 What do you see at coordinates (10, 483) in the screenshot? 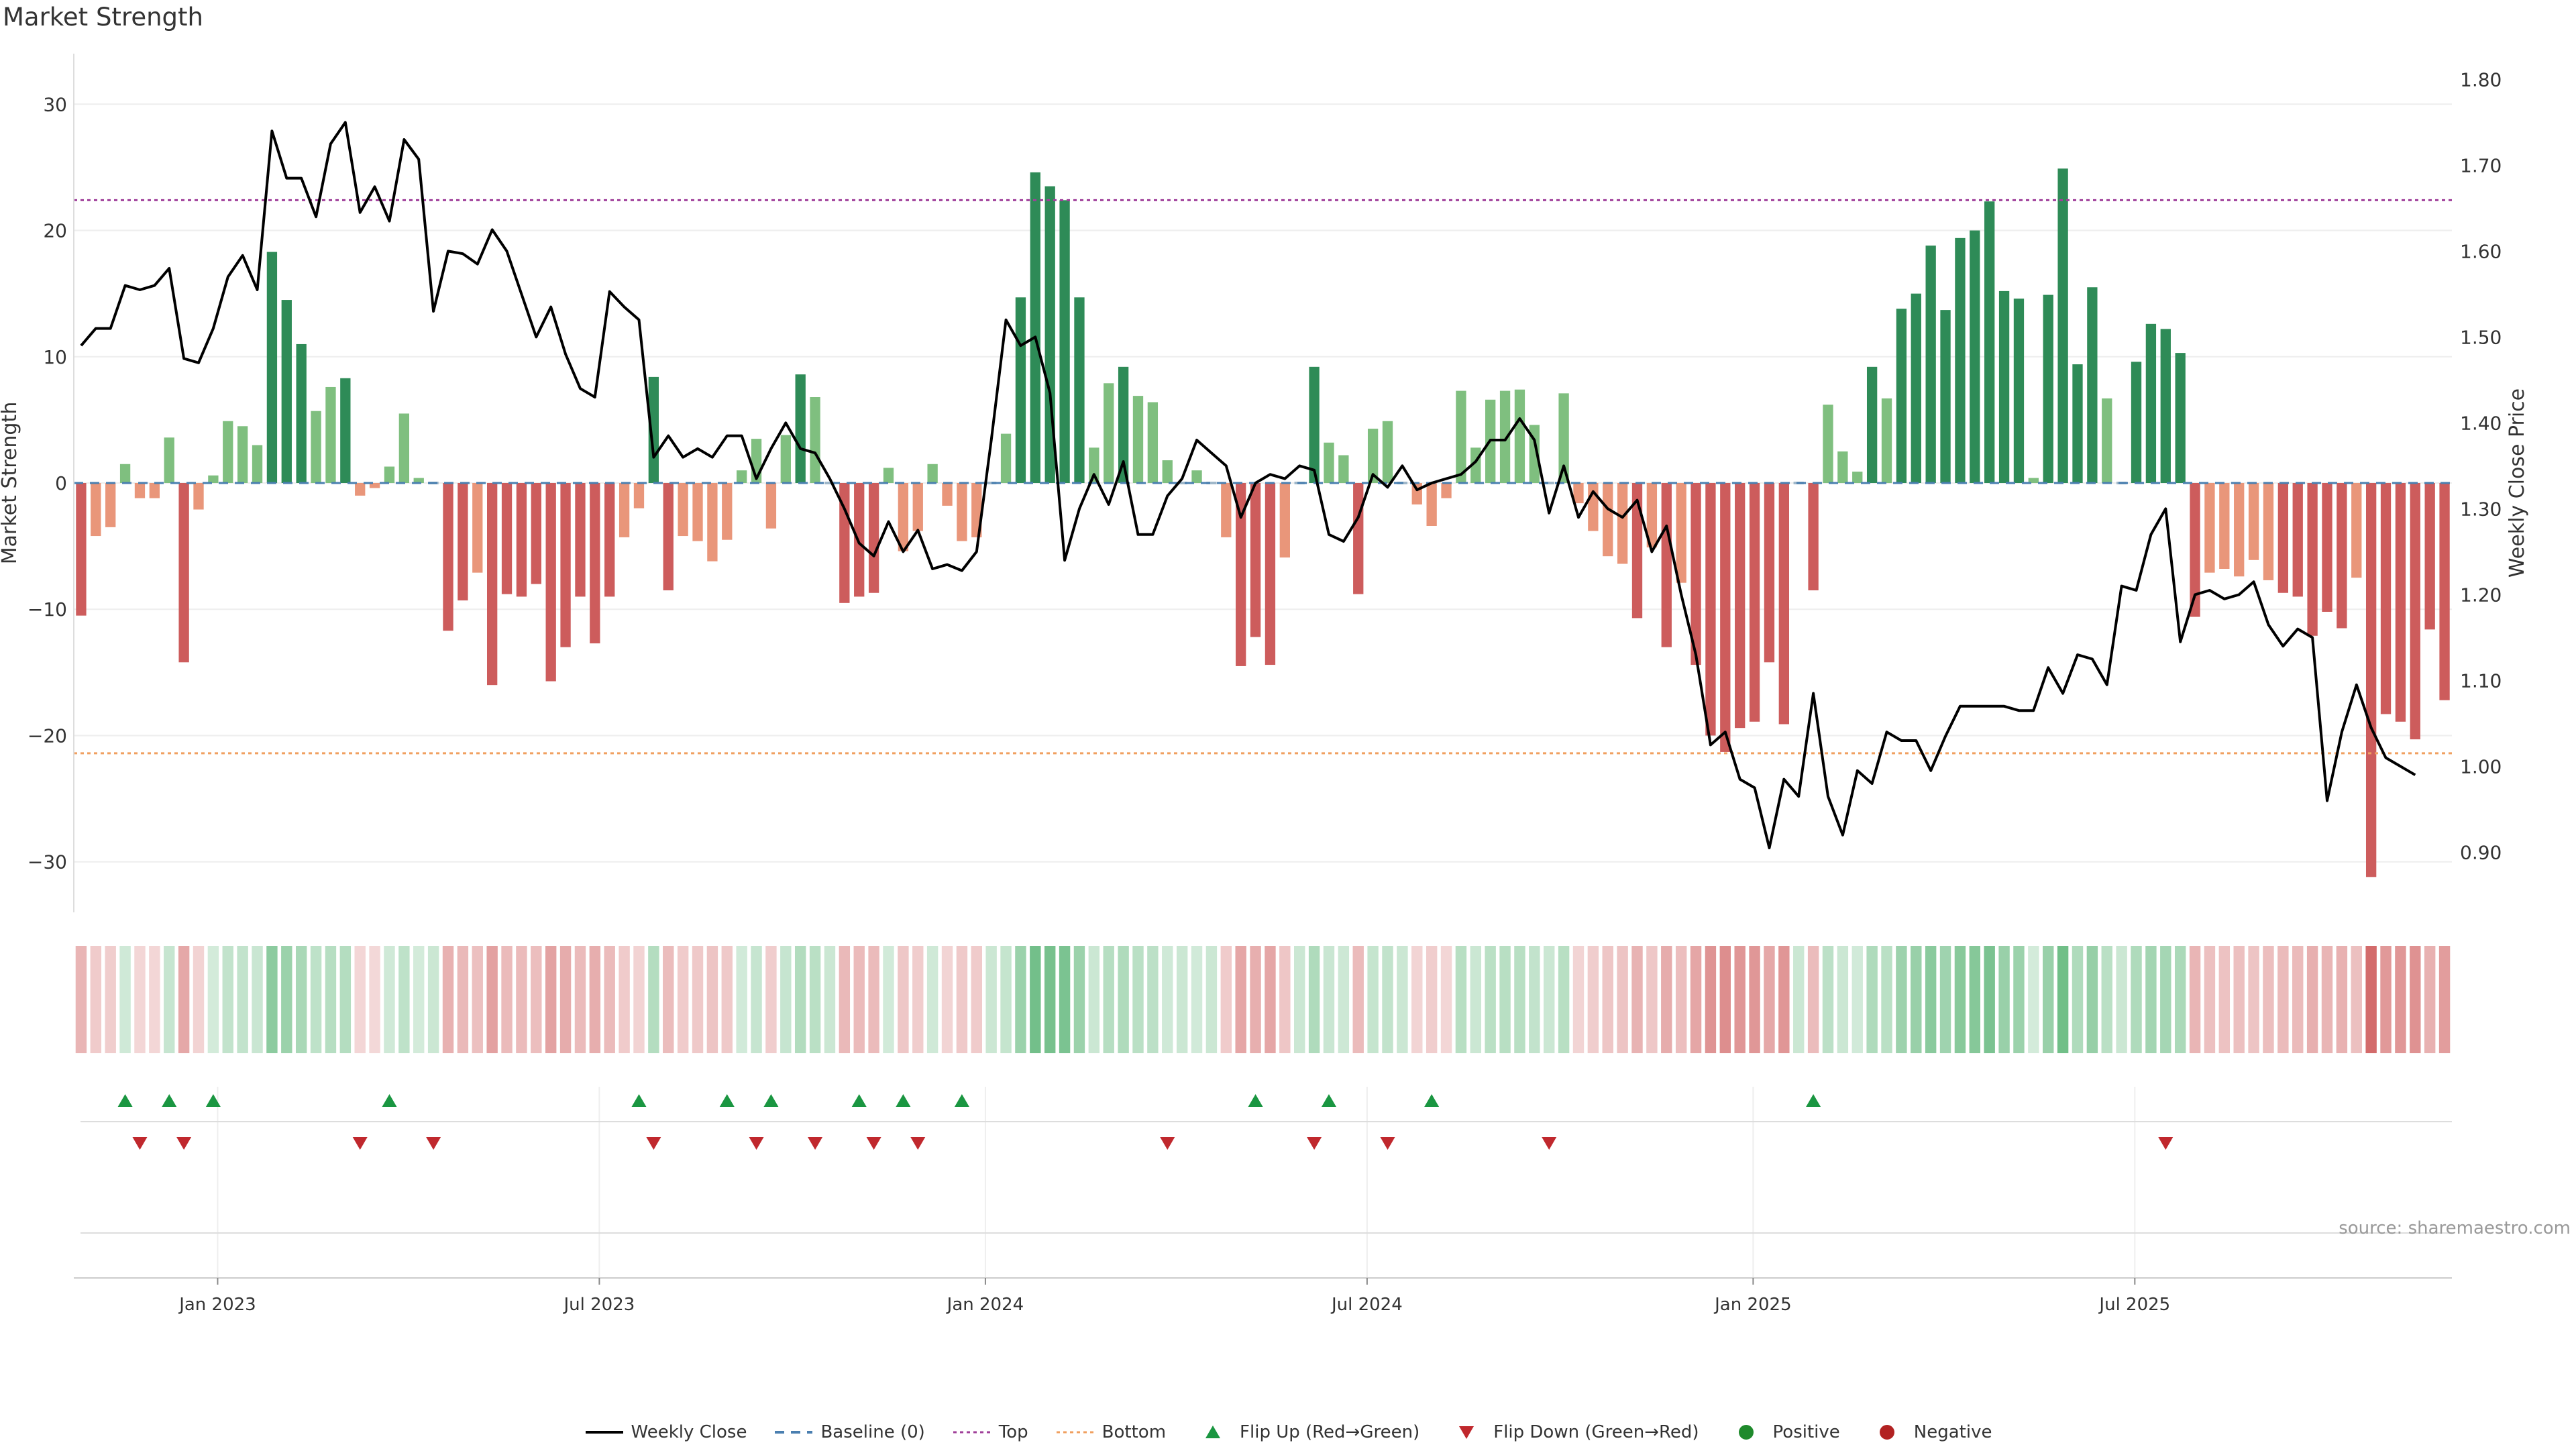
I see `y-axis-label: Market Strength` at bounding box center [10, 483].